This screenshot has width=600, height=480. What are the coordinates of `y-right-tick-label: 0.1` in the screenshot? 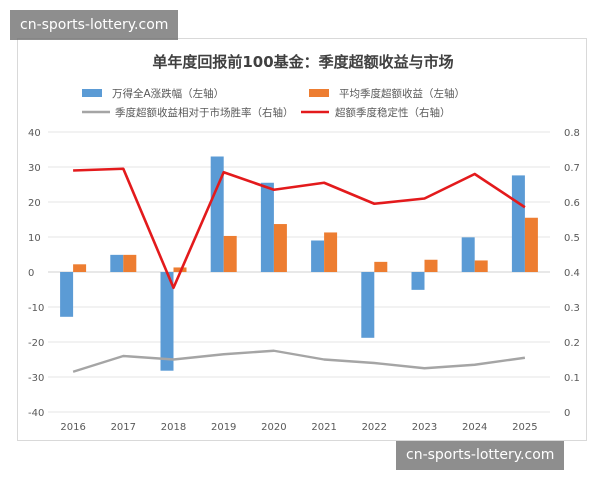 It's located at (572, 378).